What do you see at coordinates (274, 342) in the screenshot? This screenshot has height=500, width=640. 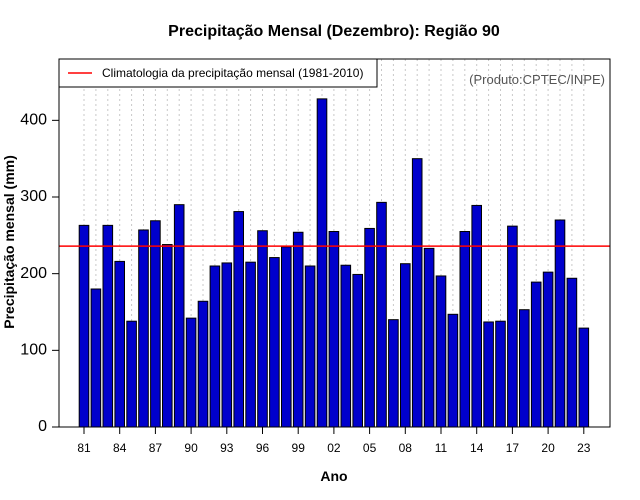 I see `bar-1997` at bounding box center [274, 342].